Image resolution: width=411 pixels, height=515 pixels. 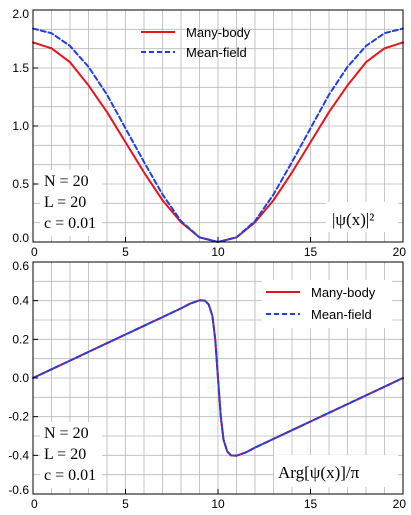 I want to click on phase-legend: Many-body Mean-field, so click(x=327, y=304).